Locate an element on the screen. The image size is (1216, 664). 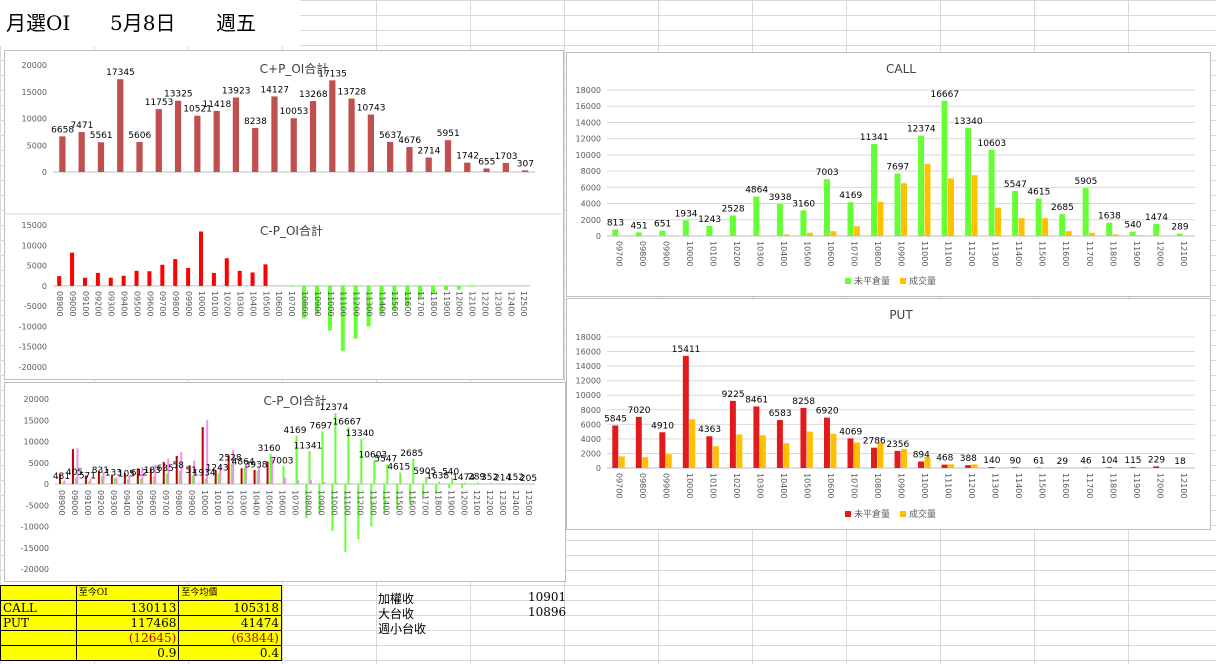
x-tick-label: 10000 is located at coordinates (201, 303).